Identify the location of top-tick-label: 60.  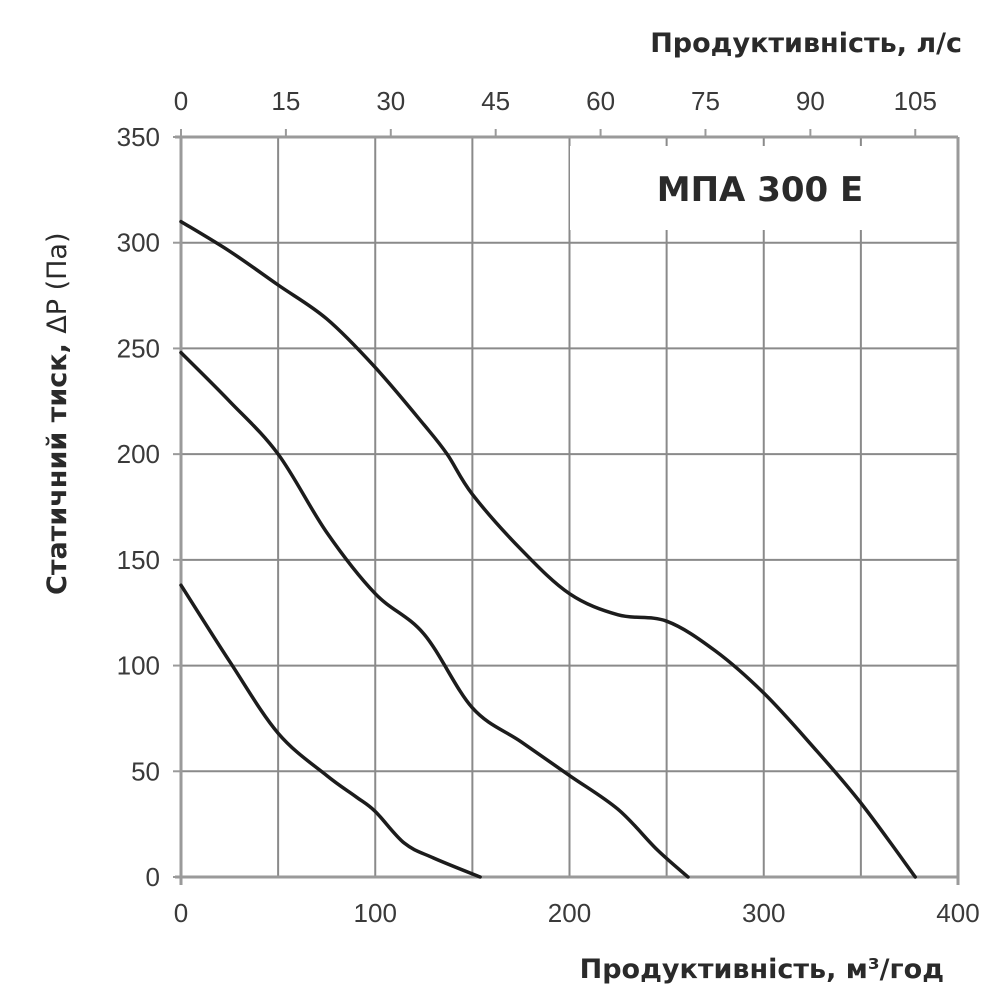
(600, 101).